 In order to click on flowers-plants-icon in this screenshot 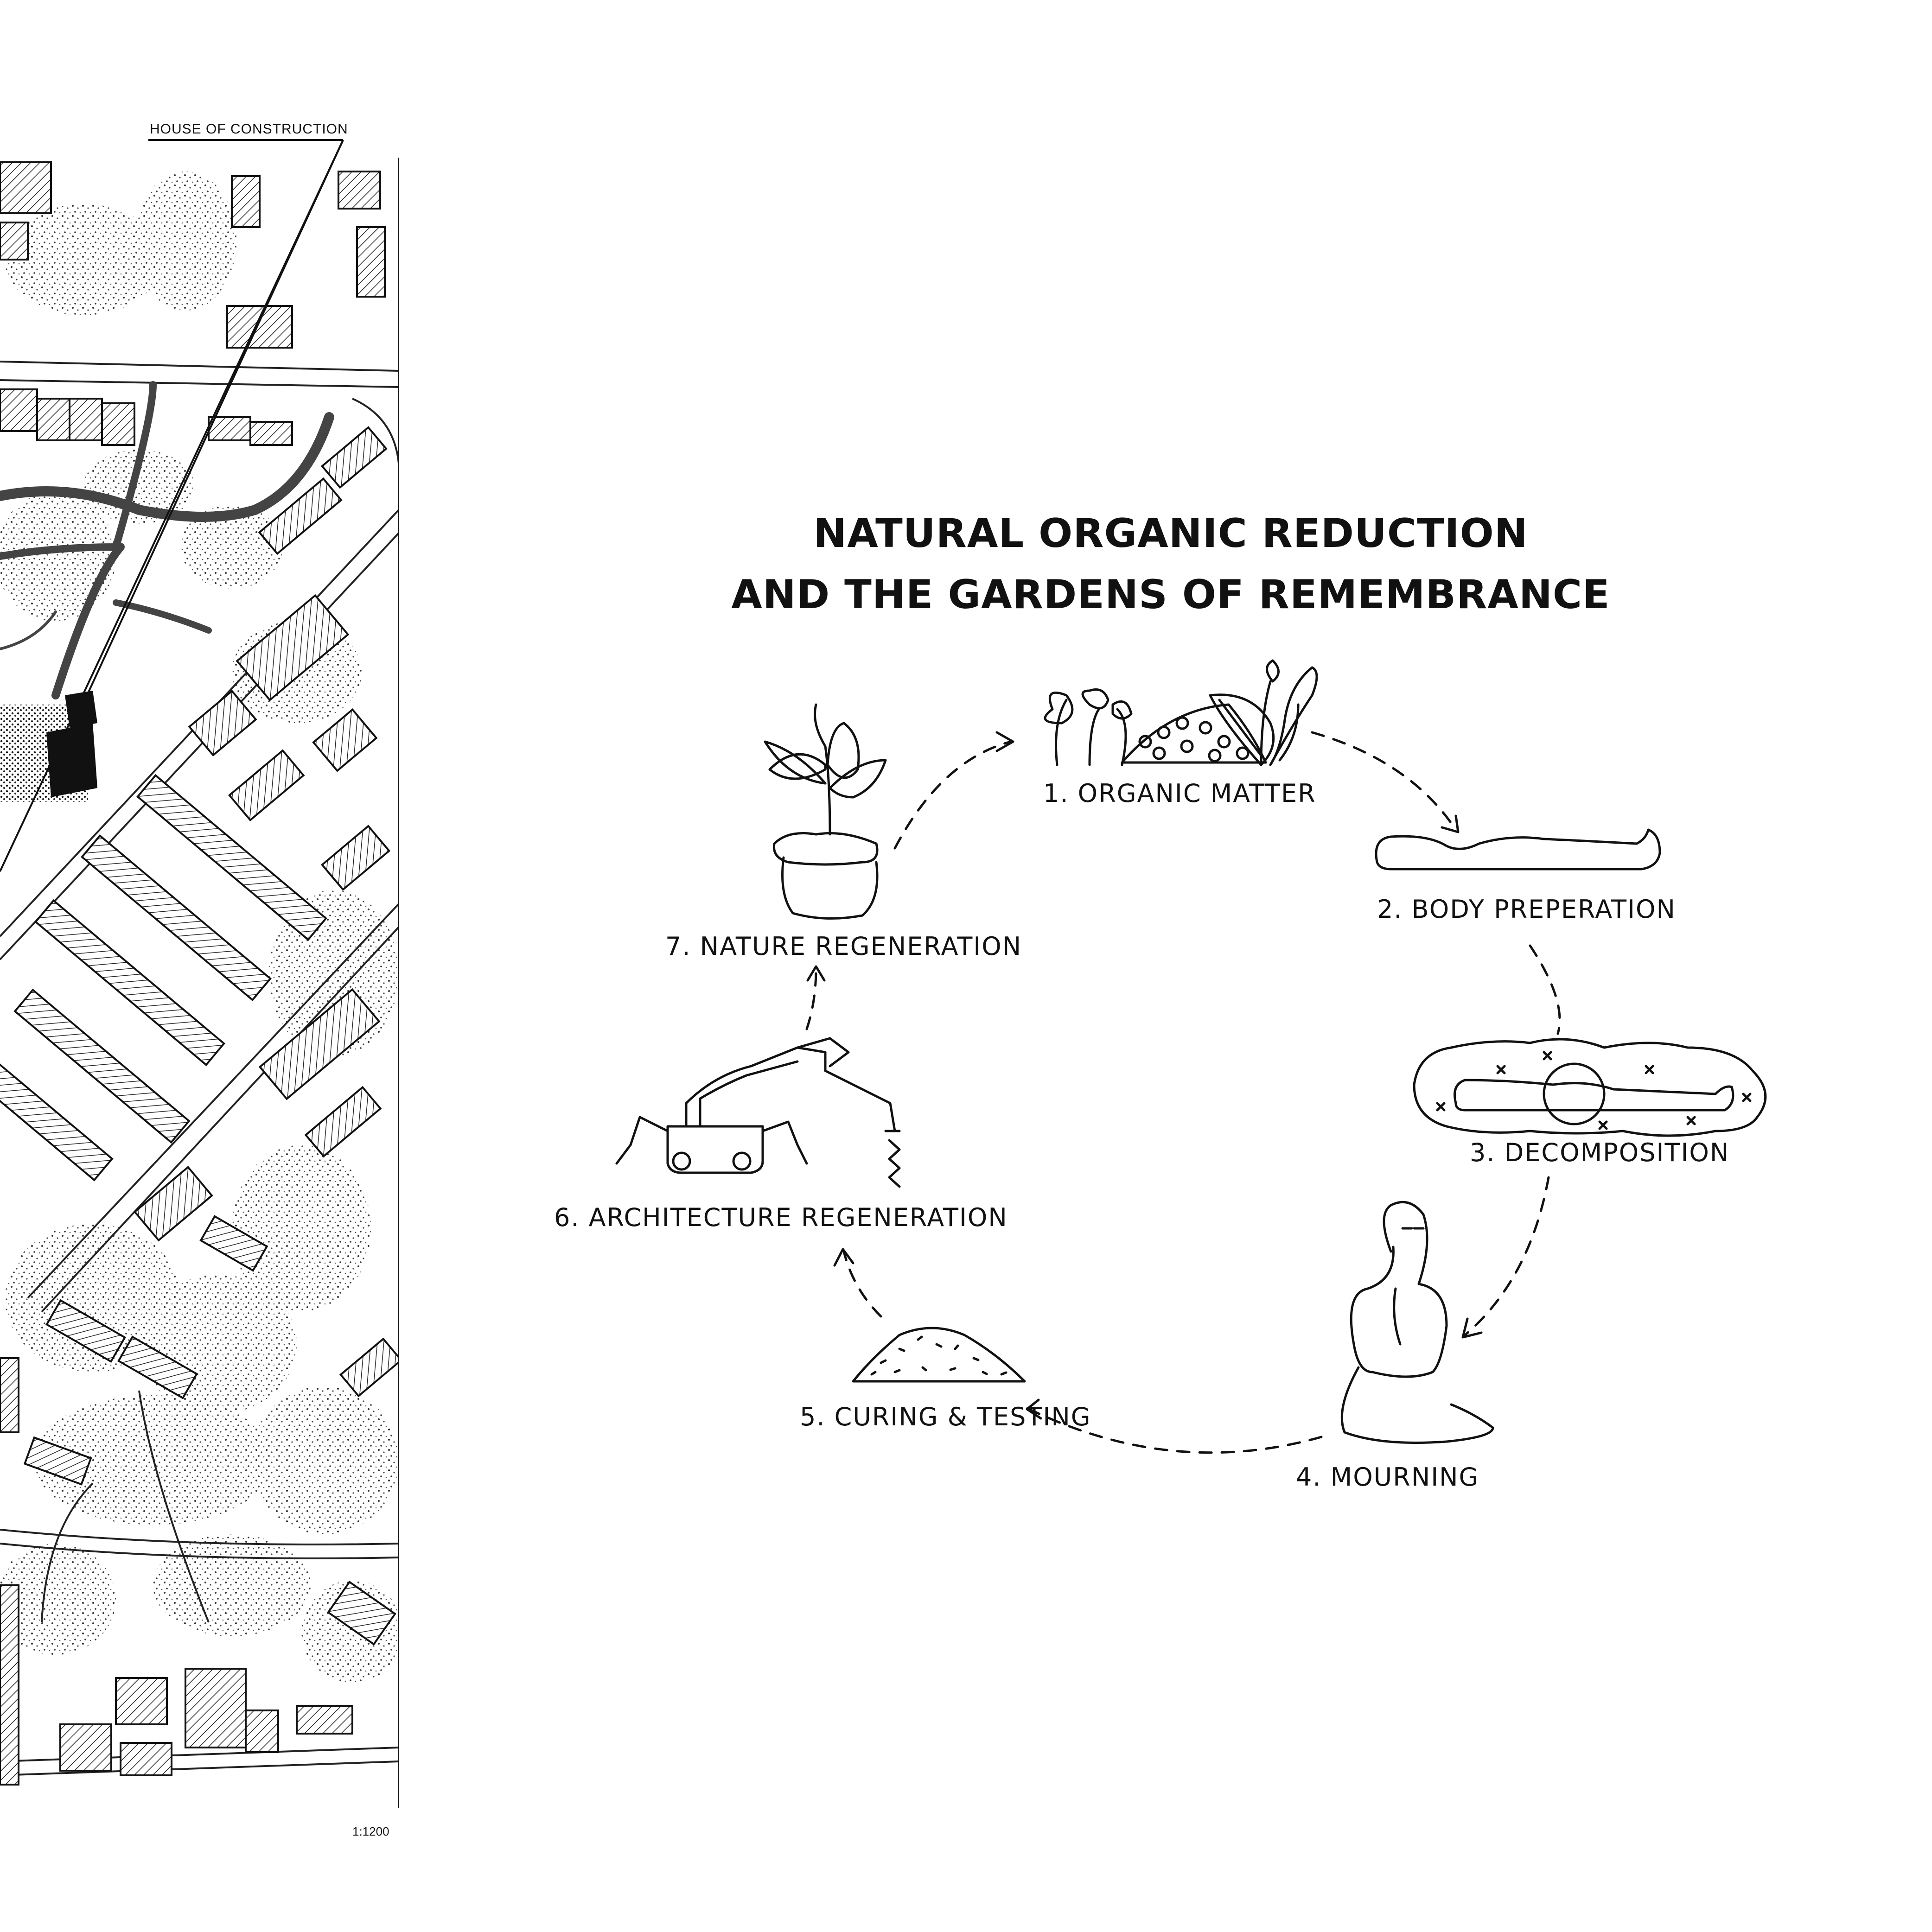, I will do `click(1181, 712)`.